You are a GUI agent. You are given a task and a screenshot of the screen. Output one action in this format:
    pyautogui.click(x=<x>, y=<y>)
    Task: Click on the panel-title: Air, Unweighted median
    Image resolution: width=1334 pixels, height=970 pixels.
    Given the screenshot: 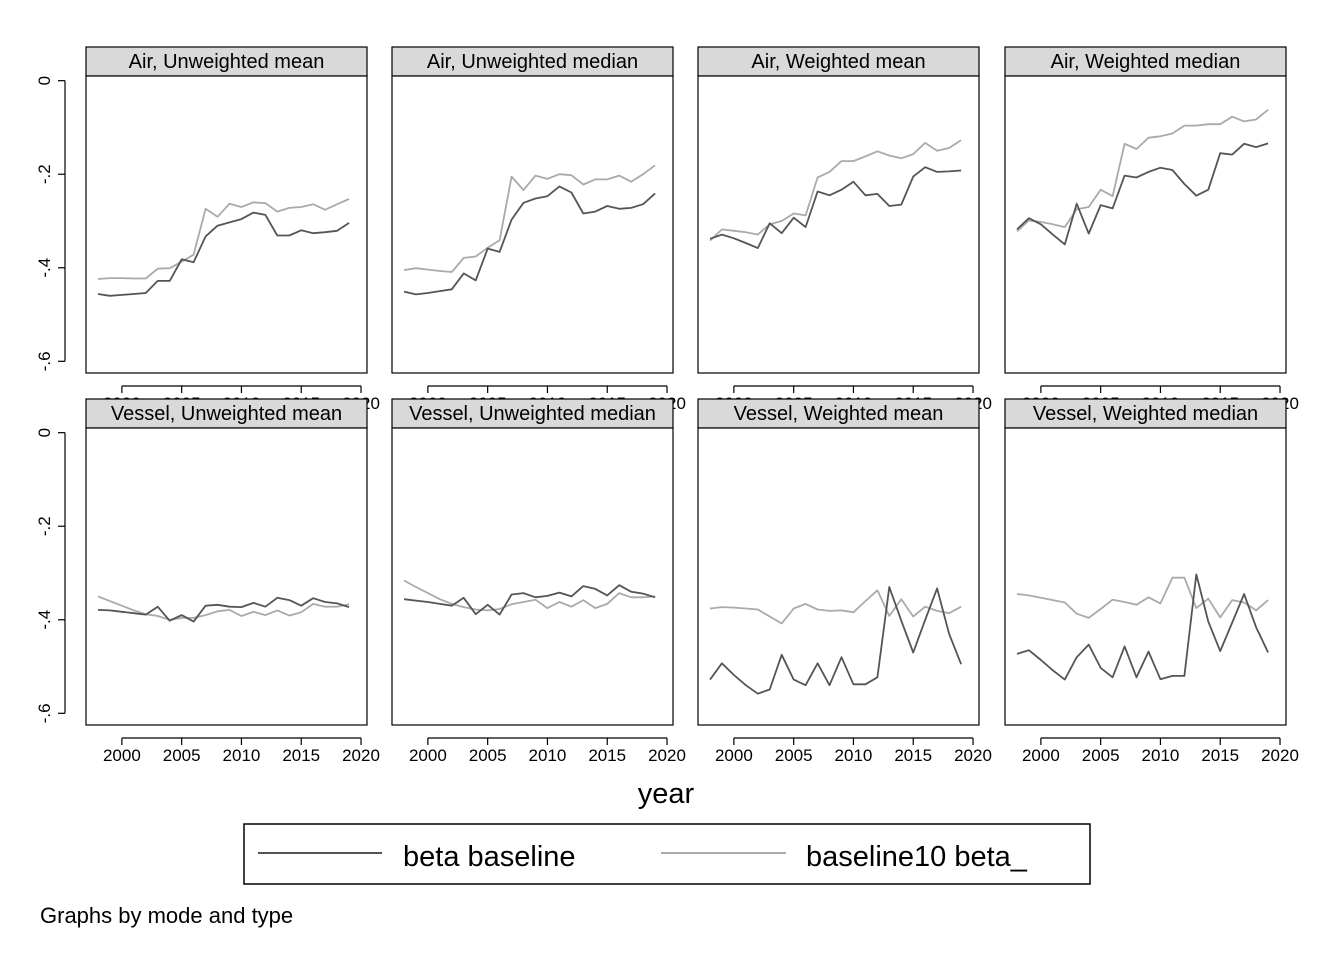 What is the action you would take?
    pyautogui.click(x=532, y=62)
    